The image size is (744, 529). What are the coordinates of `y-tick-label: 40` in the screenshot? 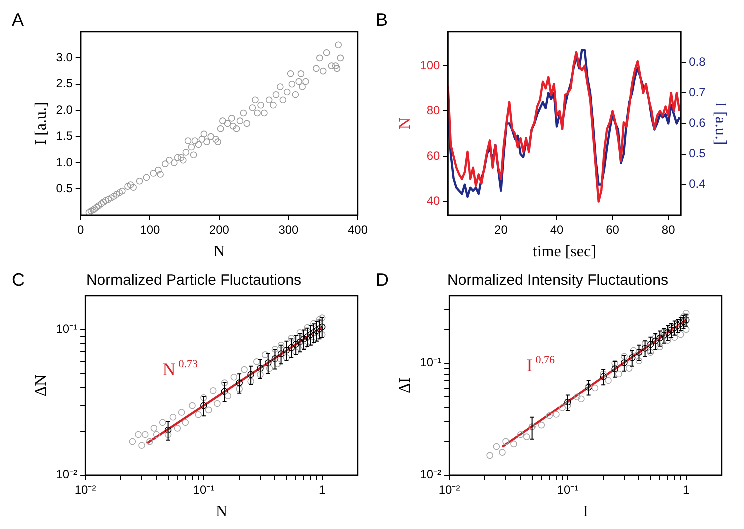 It's located at (433, 201).